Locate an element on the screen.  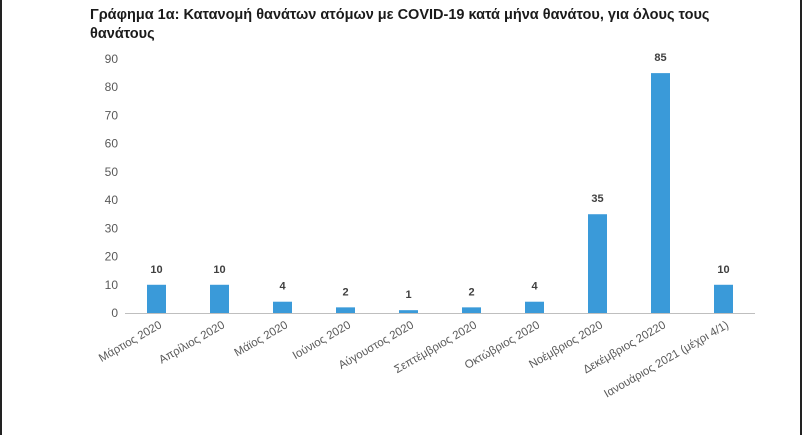
y-tick-label: 60 is located at coordinates (112, 144).